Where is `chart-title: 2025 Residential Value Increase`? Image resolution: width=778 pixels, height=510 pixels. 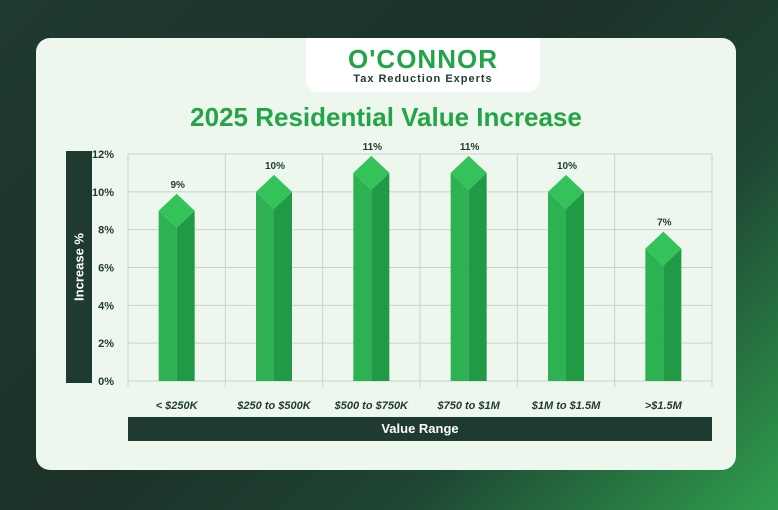
chart-title: 2025 Residential Value Increase is located at coordinates (386, 117).